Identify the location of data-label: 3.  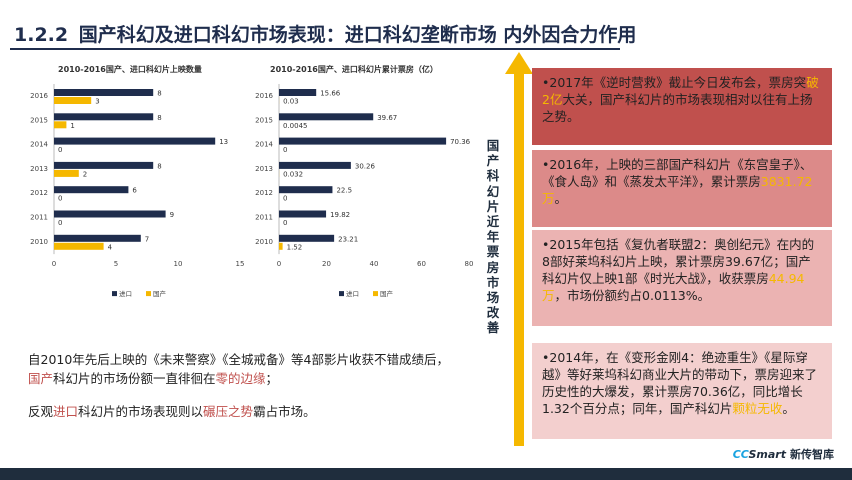
(97, 102).